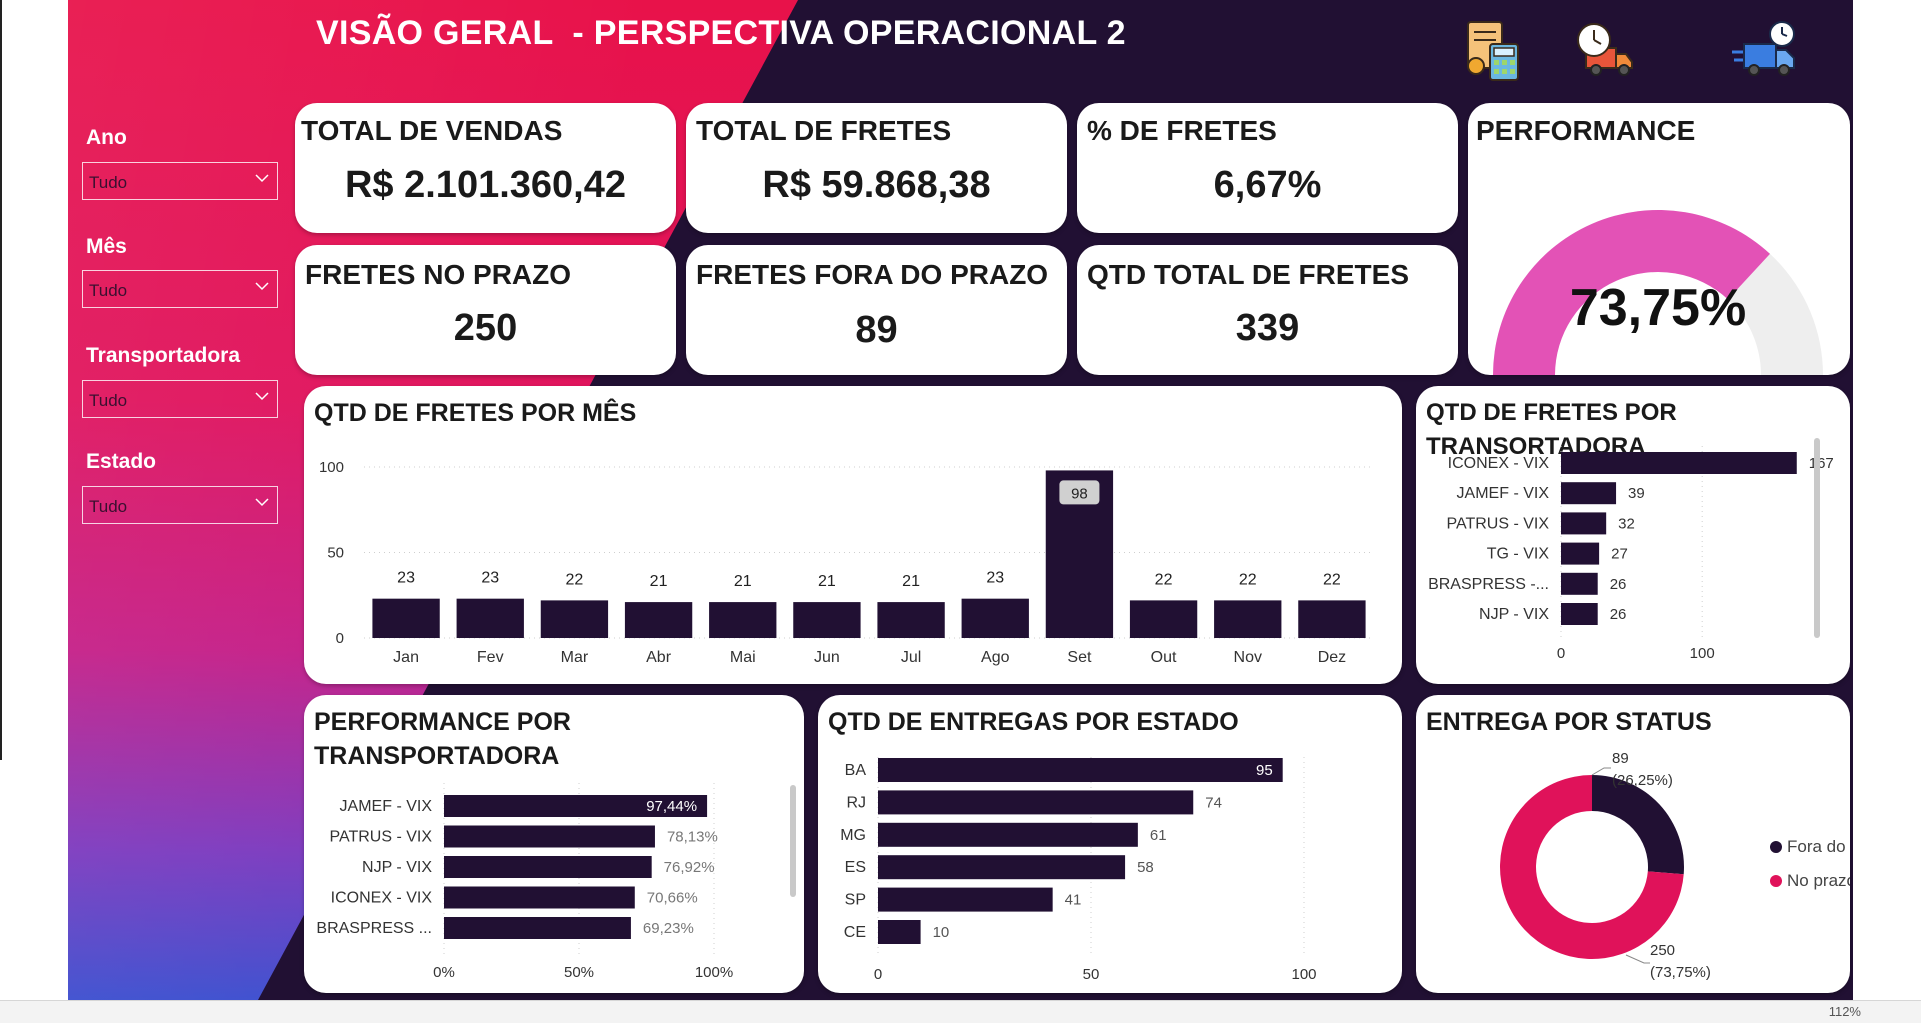 The height and width of the screenshot is (1023, 1921). What do you see at coordinates (1503, 493) in the screenshot?
I see `category-label: JAMEF - VIX` at bounding box center [1503, 493].